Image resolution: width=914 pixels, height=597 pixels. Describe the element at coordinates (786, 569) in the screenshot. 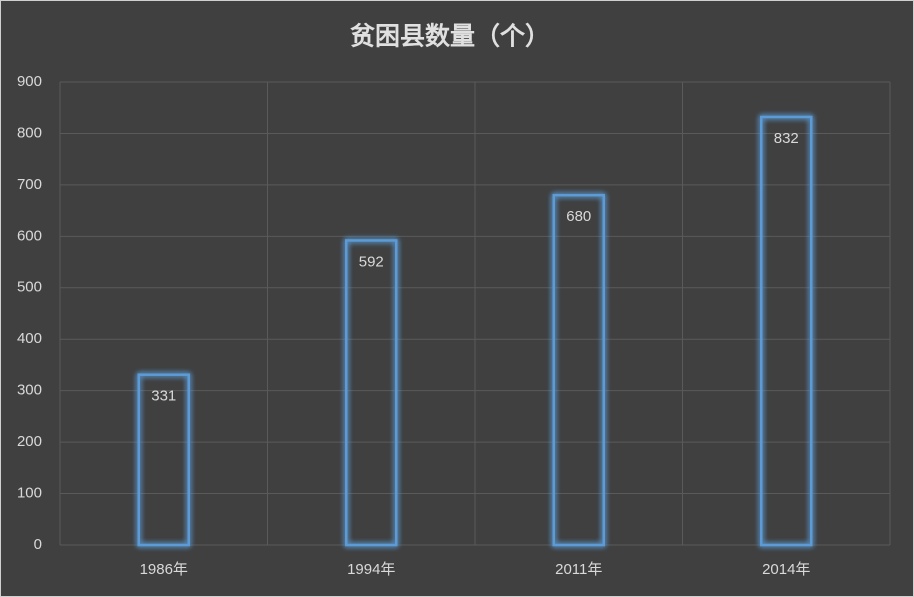

I see `x-tick-label: 2014年` at that location.